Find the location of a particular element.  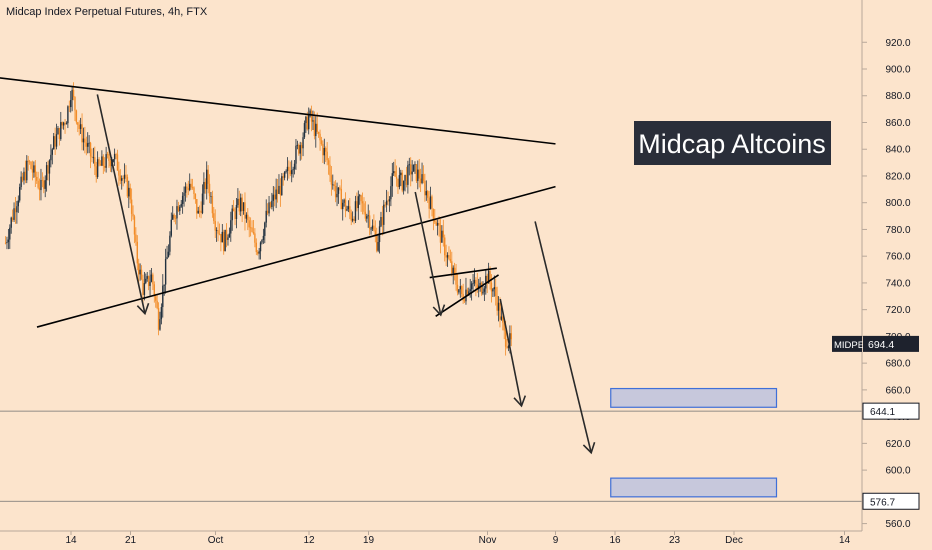

time-axis is located at coordinates (466, 540).